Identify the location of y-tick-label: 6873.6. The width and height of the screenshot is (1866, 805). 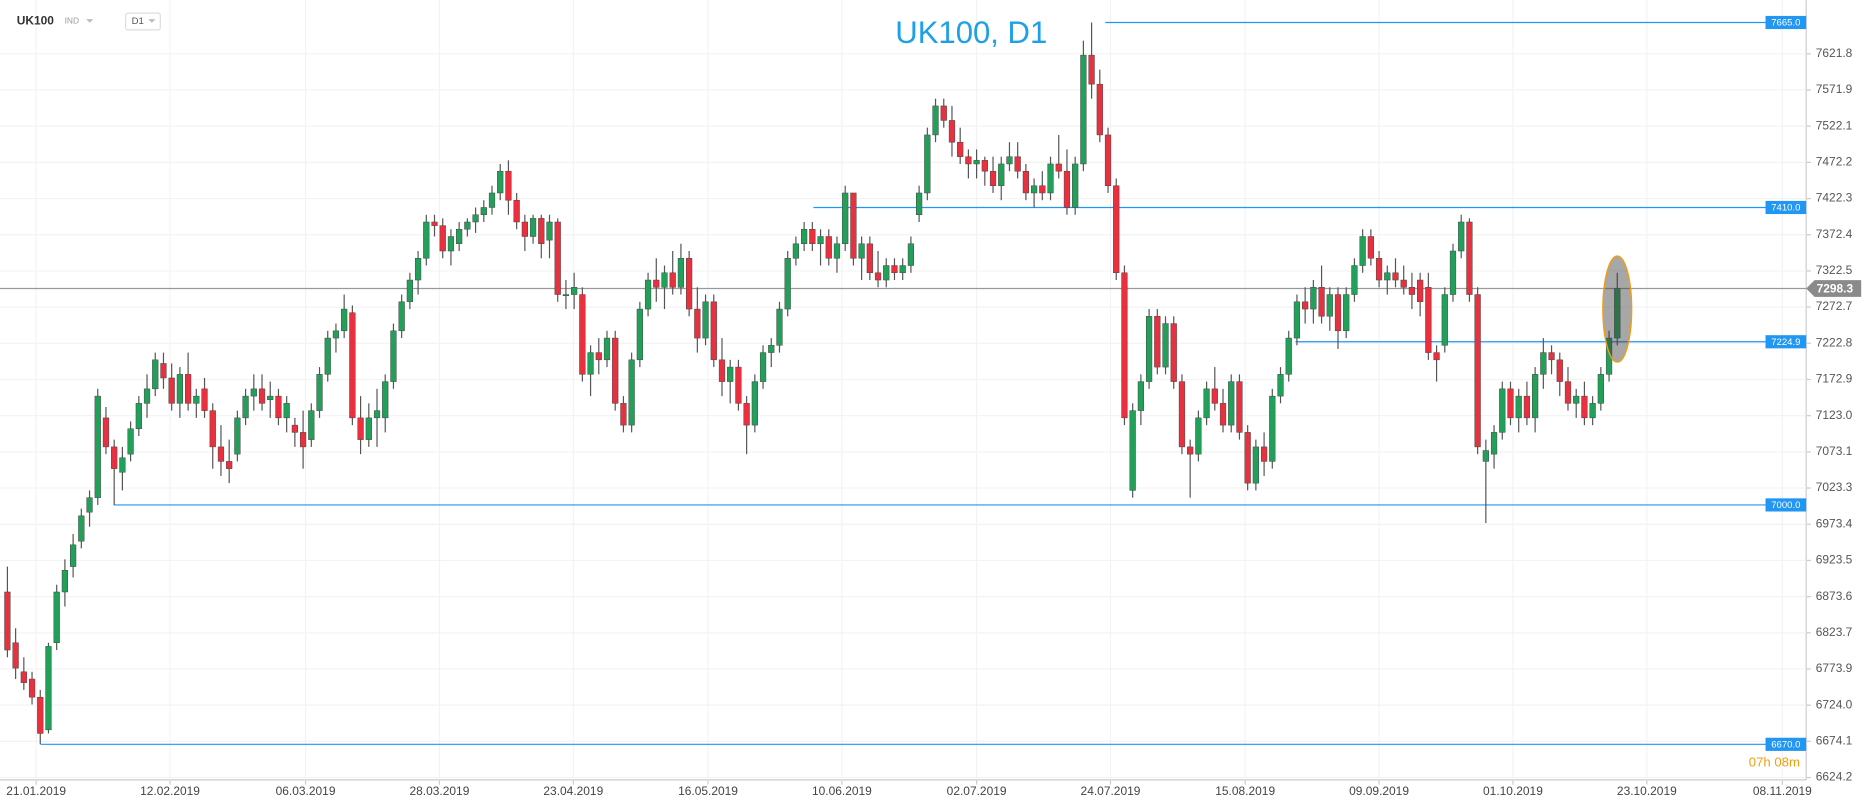
(1834, 596).